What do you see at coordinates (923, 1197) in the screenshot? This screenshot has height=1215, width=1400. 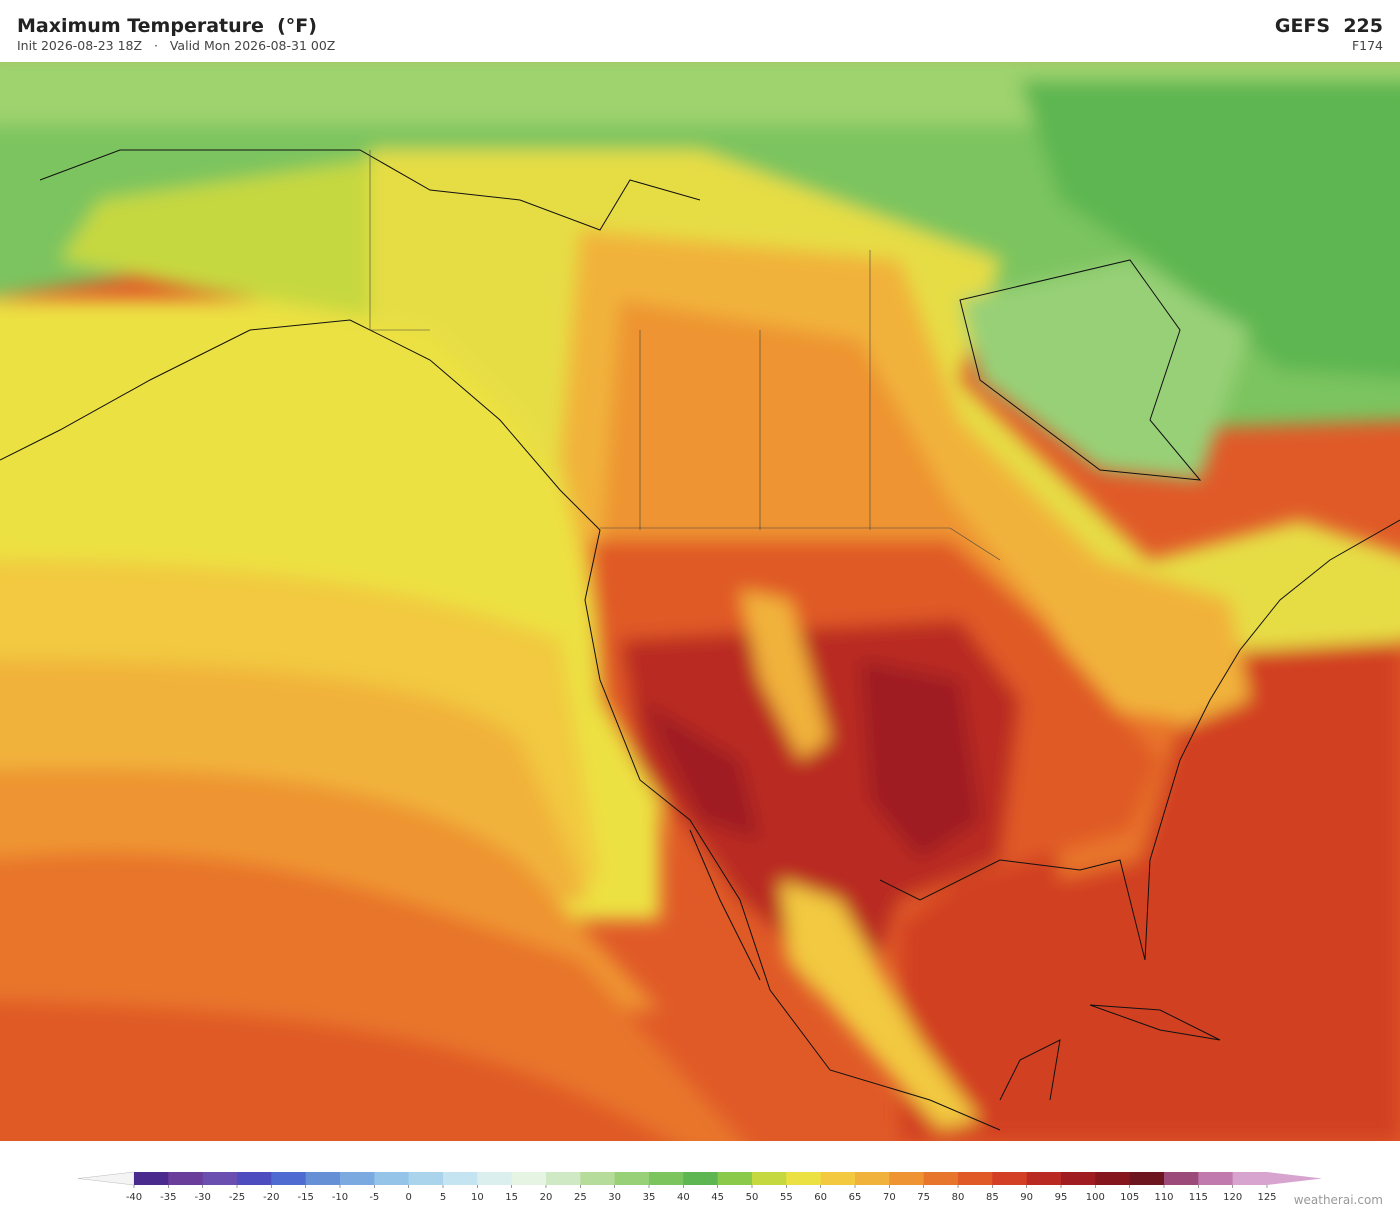 I see `colorbar-tick-label: 75` at bounding box center [923, 1197].